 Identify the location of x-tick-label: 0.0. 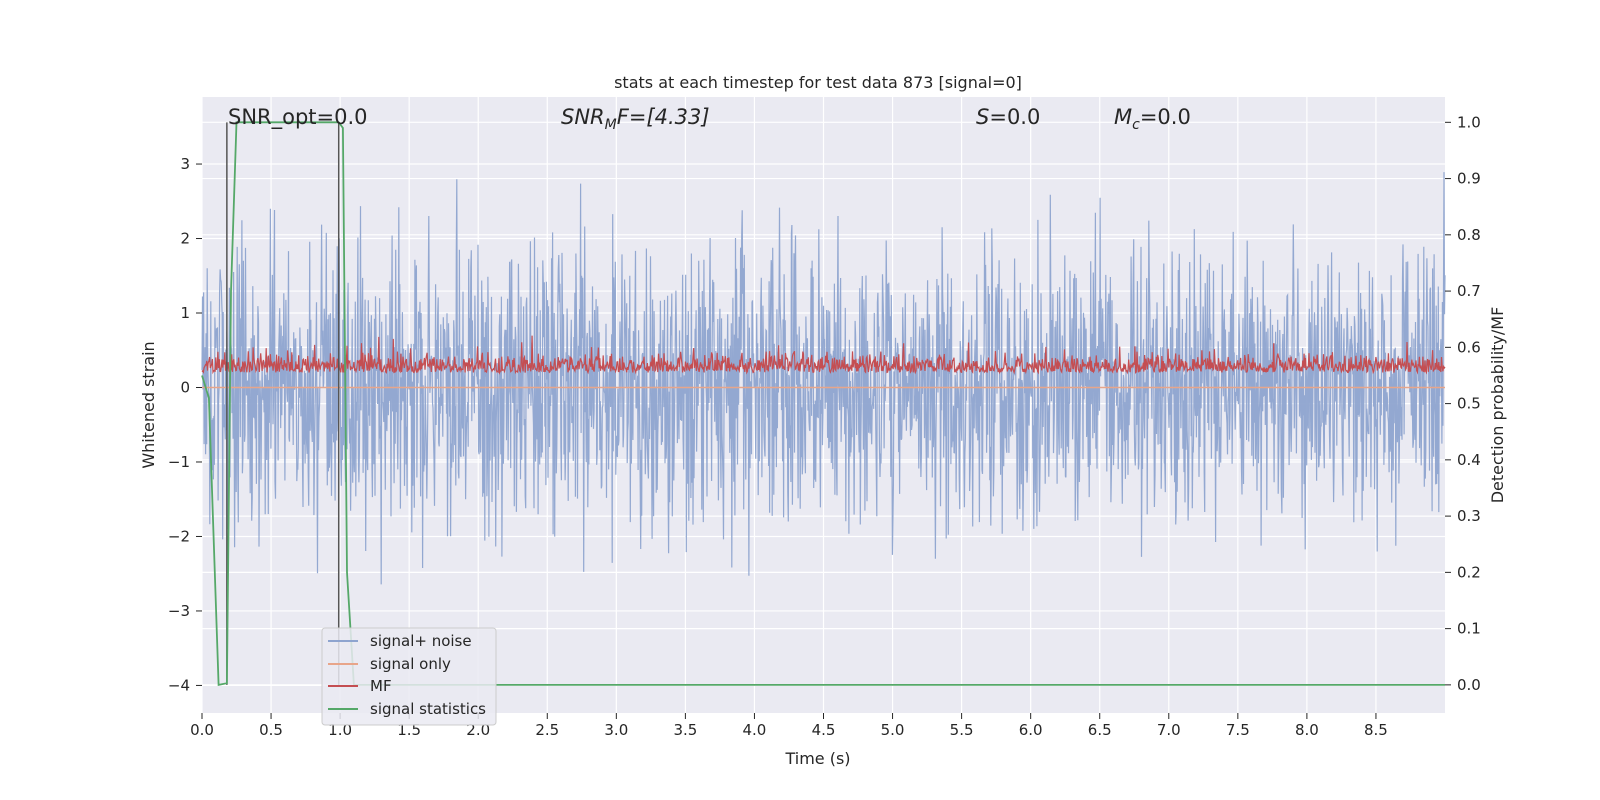
(202, 730).